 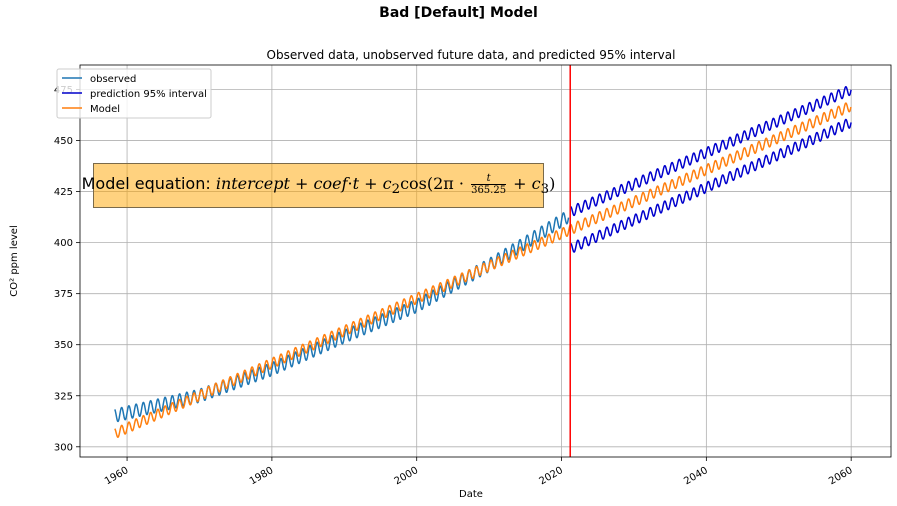 I want to click on x-tick-label: 2060, so click(x=841, y=476).